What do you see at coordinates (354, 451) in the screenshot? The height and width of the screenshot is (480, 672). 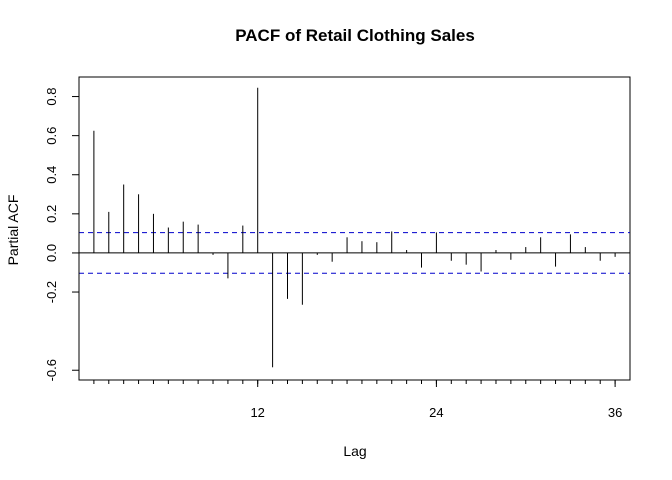 I see `x-axis-label: Lag` at bounding box center [354, 451].